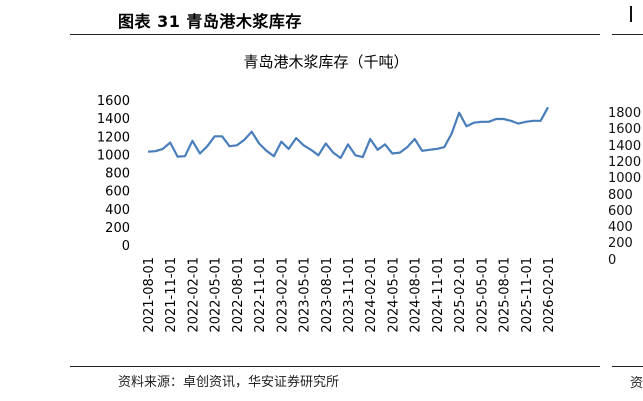  I want to click on source-note: 资料来源：卓创资讯，华安证券研究所, so click(229, 382).